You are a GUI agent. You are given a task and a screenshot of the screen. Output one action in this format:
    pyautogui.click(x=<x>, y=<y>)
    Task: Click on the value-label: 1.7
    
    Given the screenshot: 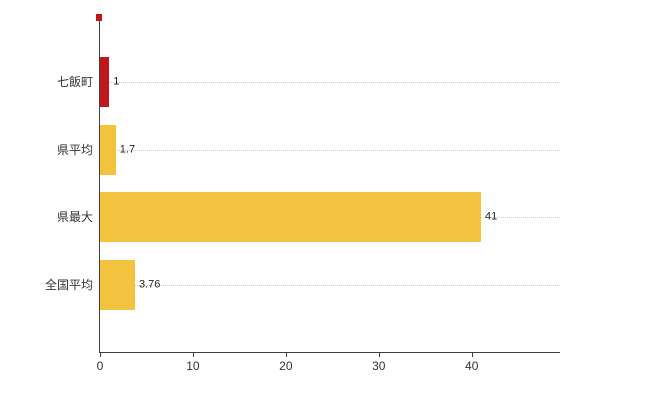 What is the action you would take?
    pyautogui.click(x=127, y=149)
    